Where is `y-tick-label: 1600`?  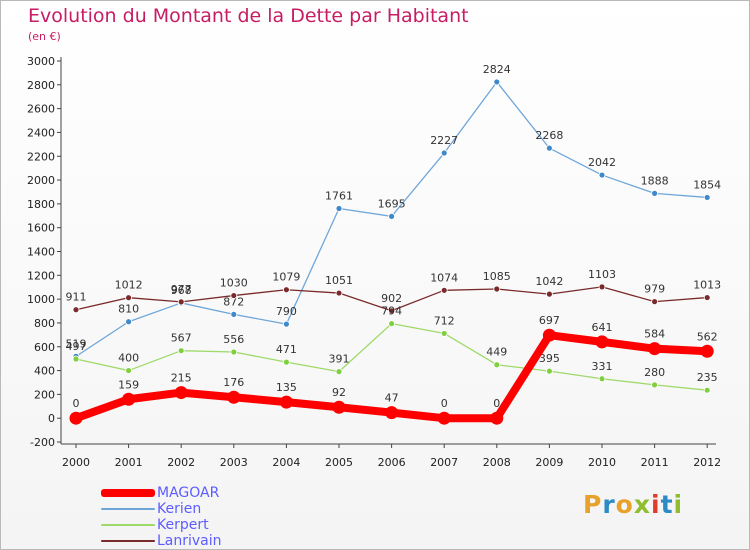 y-tick-label: 1600 is located at coordinates (41, 228).